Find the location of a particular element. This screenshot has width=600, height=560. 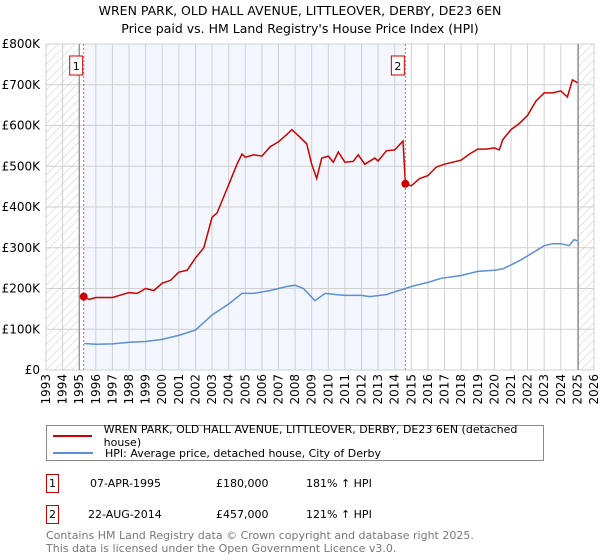

x-tick-label: 2025 is located at coordinates (577, 389).